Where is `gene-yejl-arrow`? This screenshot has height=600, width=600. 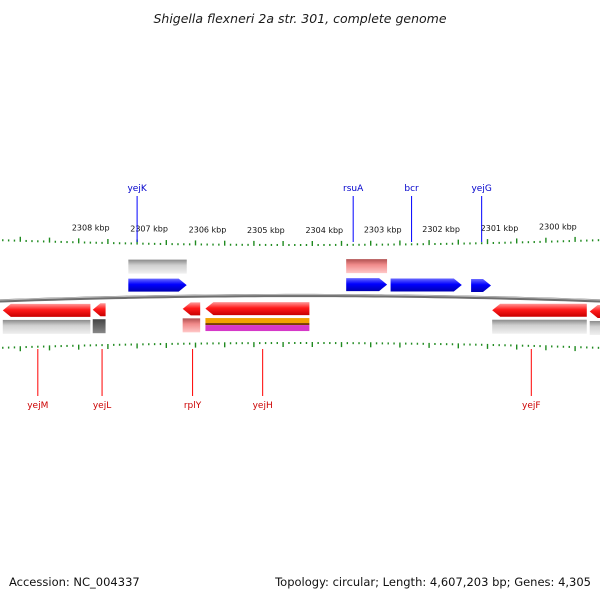
gene-yejl-arrow is located at coordinates (99, 310).